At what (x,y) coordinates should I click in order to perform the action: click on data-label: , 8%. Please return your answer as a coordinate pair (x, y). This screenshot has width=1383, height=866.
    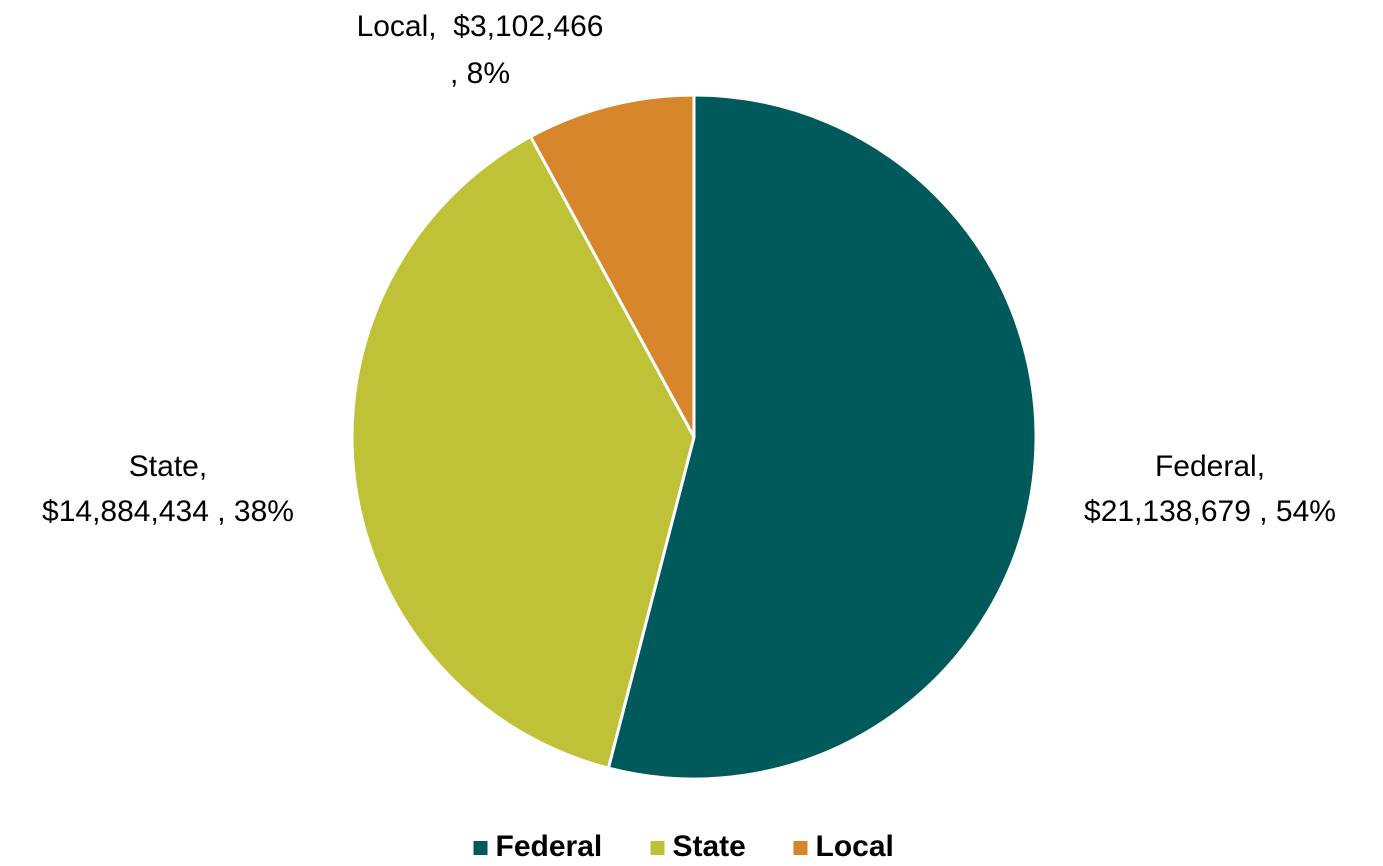
    Looking at the image, I should click on (480, 73).